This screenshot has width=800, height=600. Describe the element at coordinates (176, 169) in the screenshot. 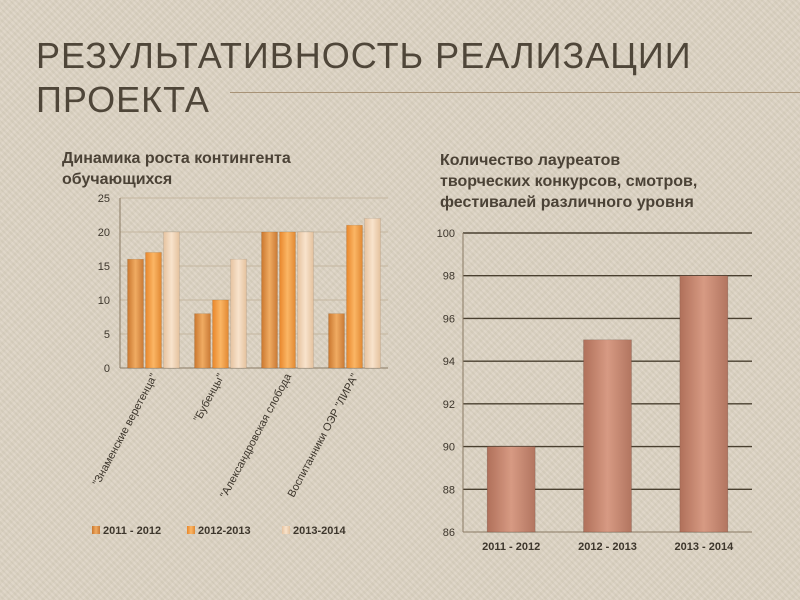

I see `left-chart-title: Динамика роста контингента обучающихся` at that location.